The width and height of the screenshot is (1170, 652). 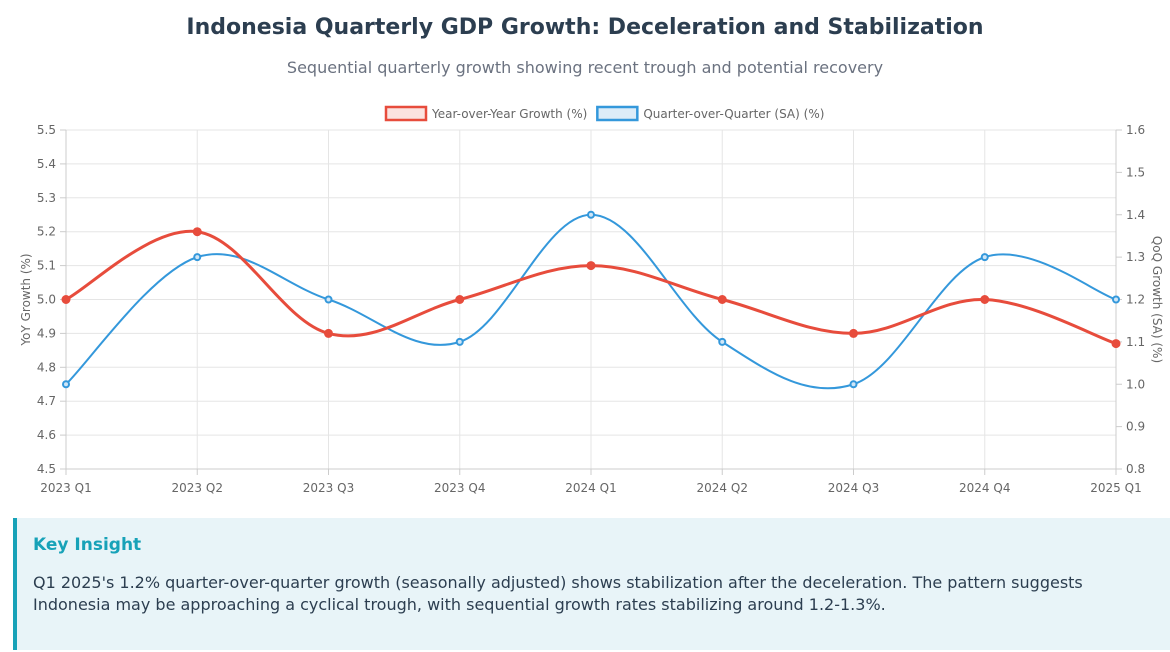 I want to click on y-left-tick-label: 5.0, so click(x=46, y=300).